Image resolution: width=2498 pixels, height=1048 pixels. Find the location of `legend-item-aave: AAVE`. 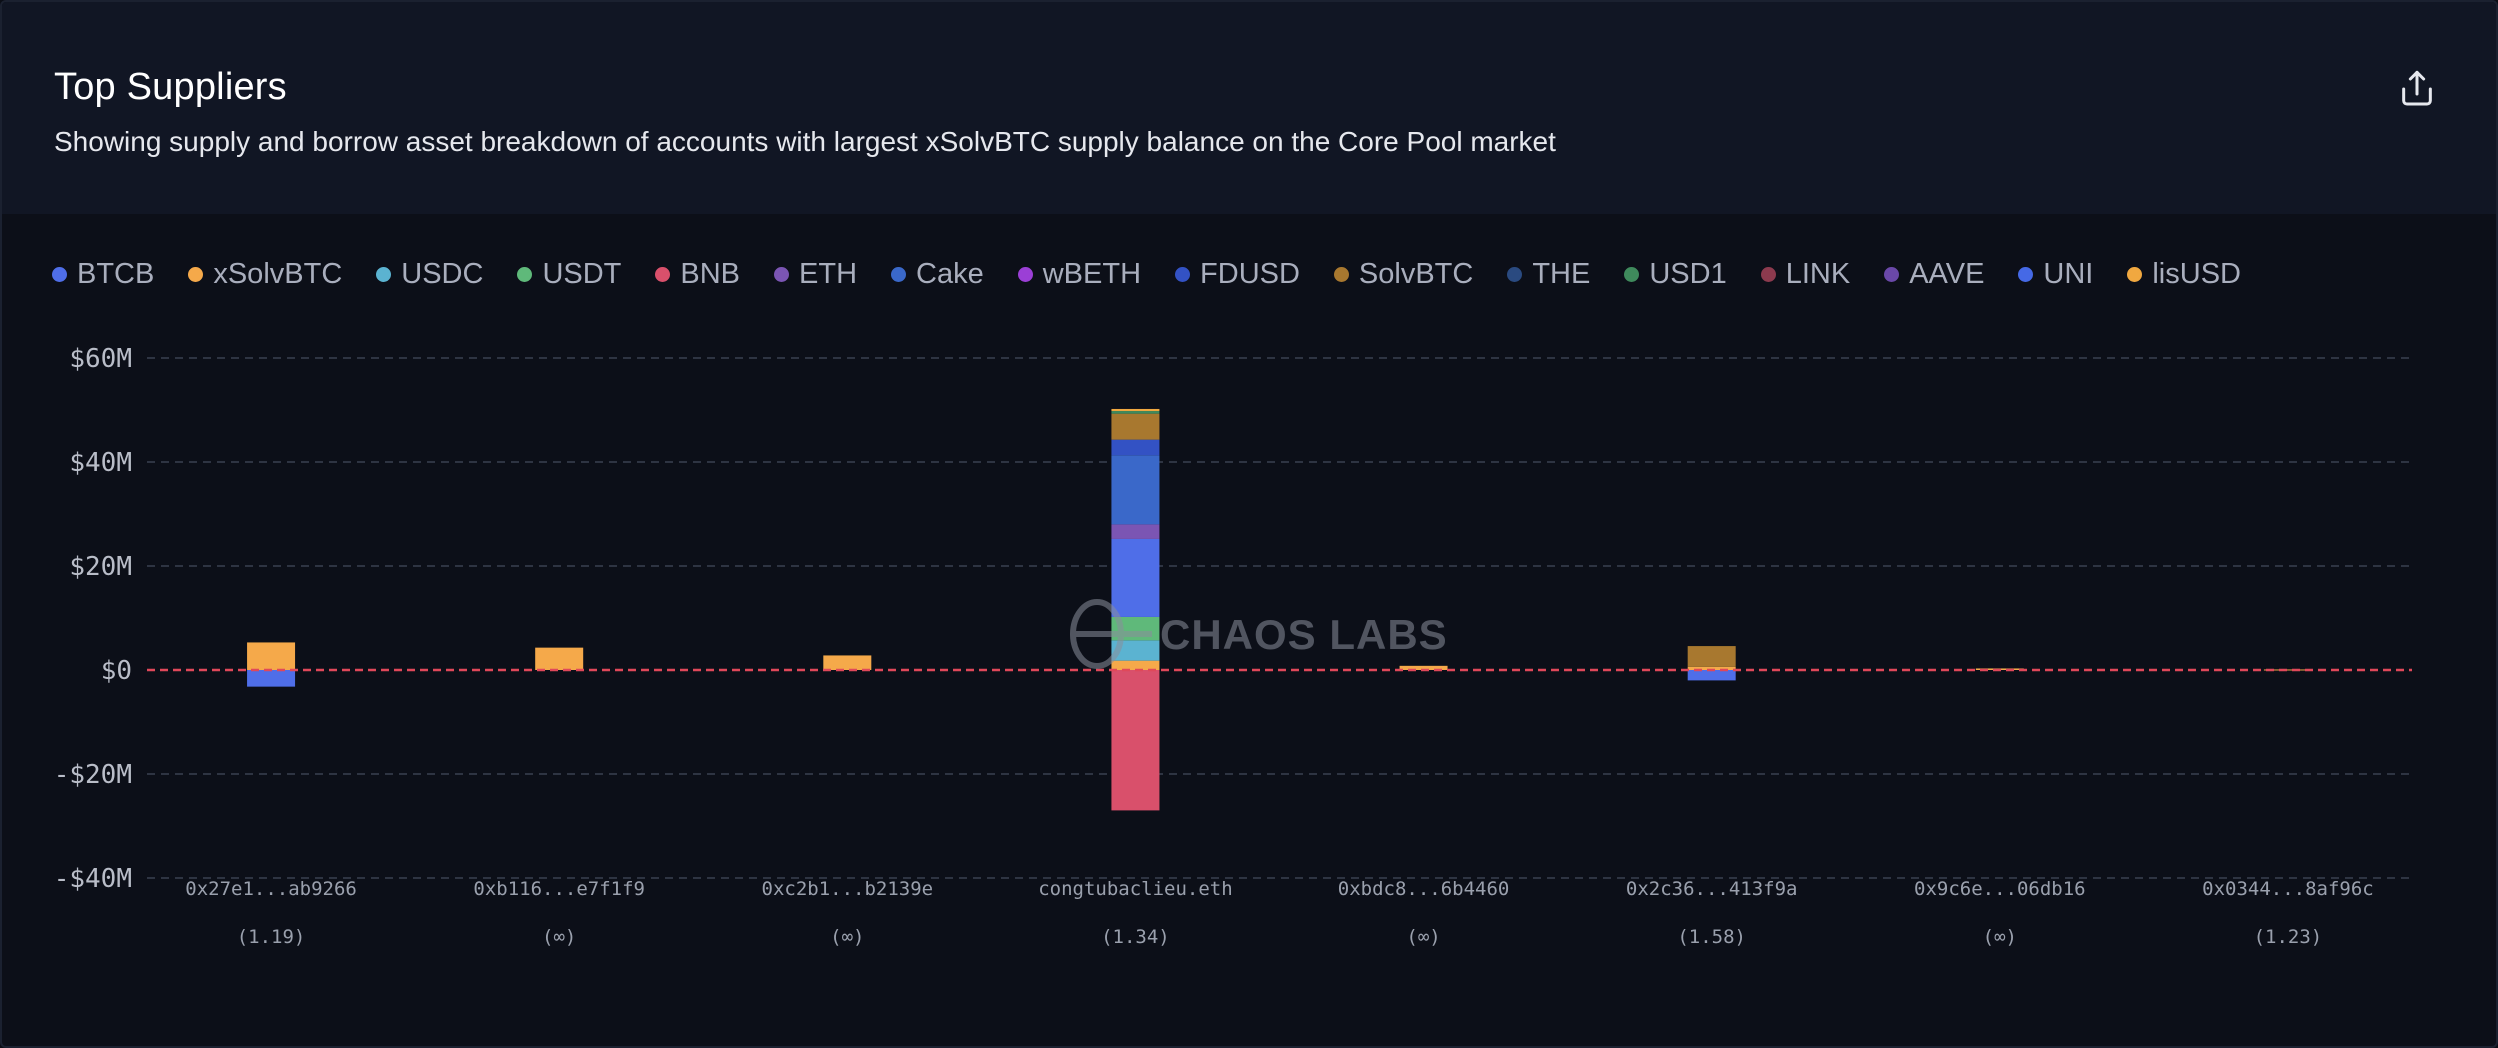

legend-item-aave: AAVE is located at coordinates (1934, 274).